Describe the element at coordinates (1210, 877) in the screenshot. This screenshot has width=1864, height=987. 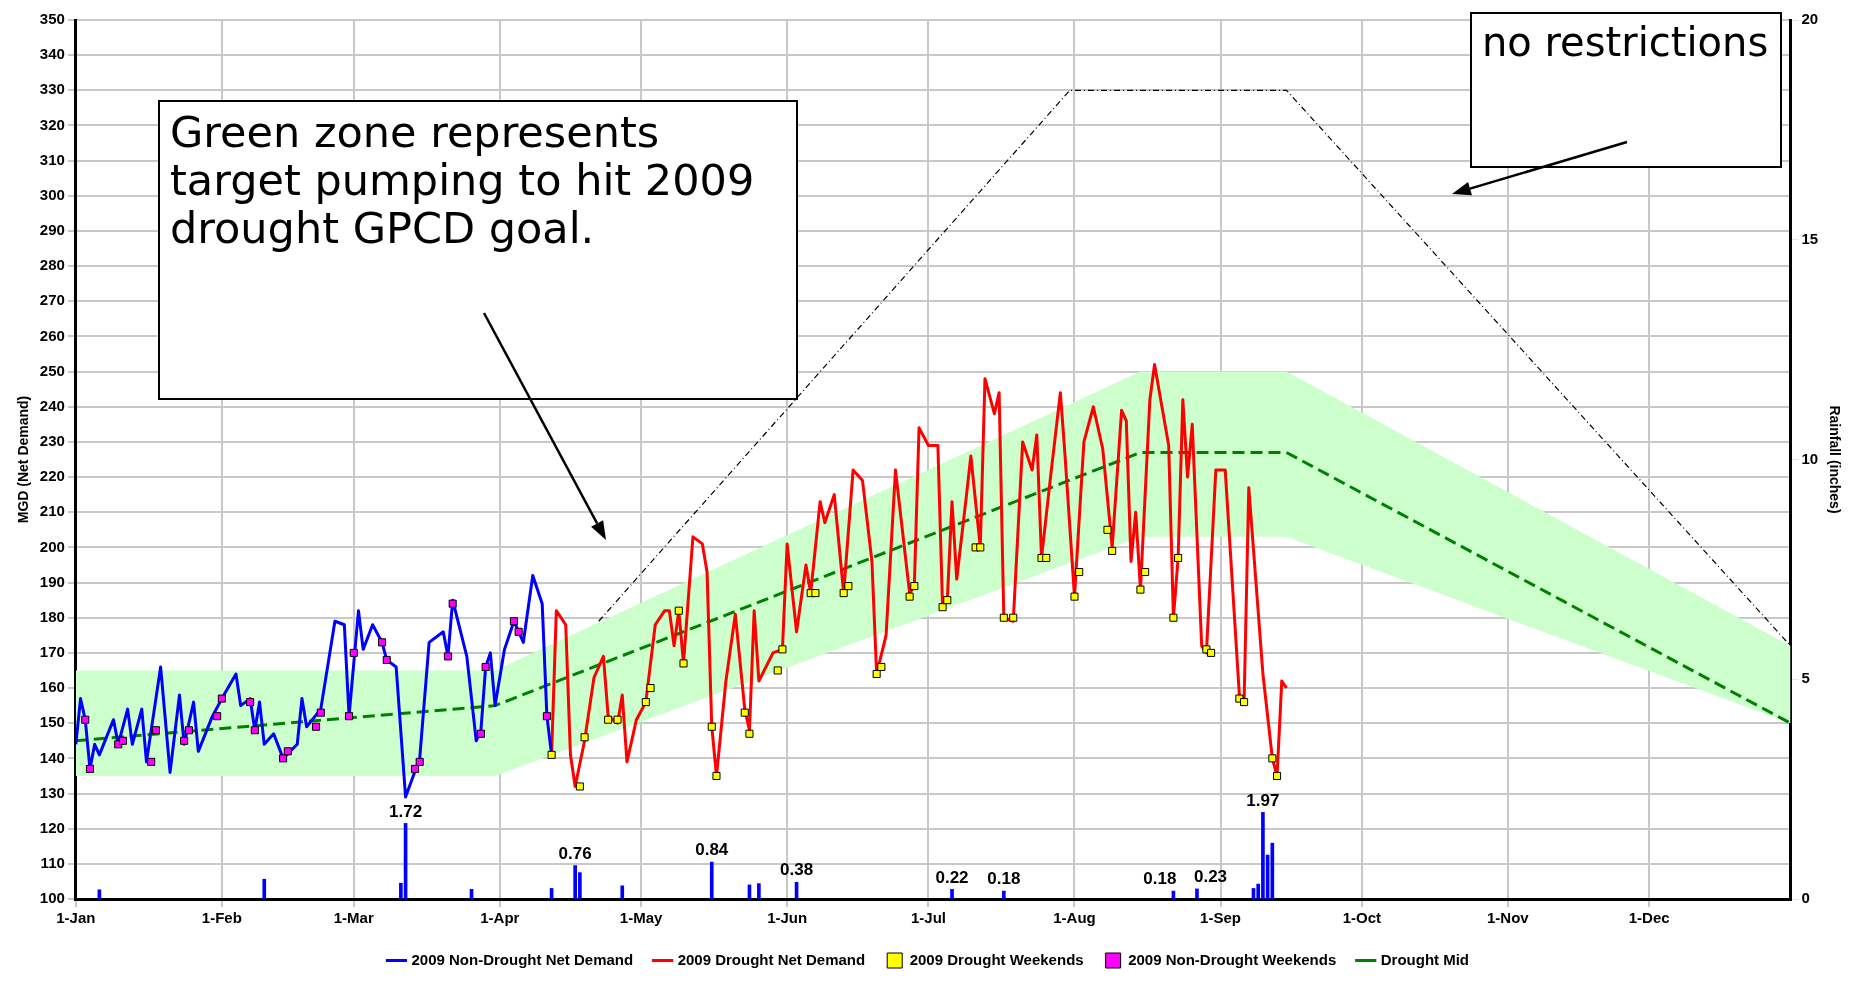
I see `data-label: 0.23` at that location.